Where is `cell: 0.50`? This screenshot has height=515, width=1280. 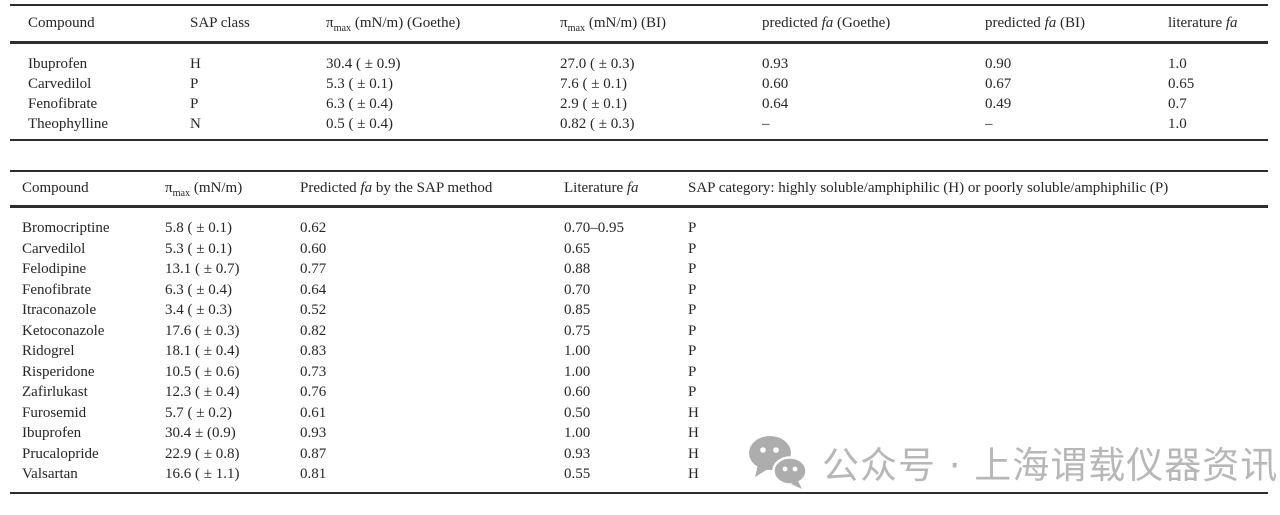
cell: 0.50 is located at coordinates (577, 412).